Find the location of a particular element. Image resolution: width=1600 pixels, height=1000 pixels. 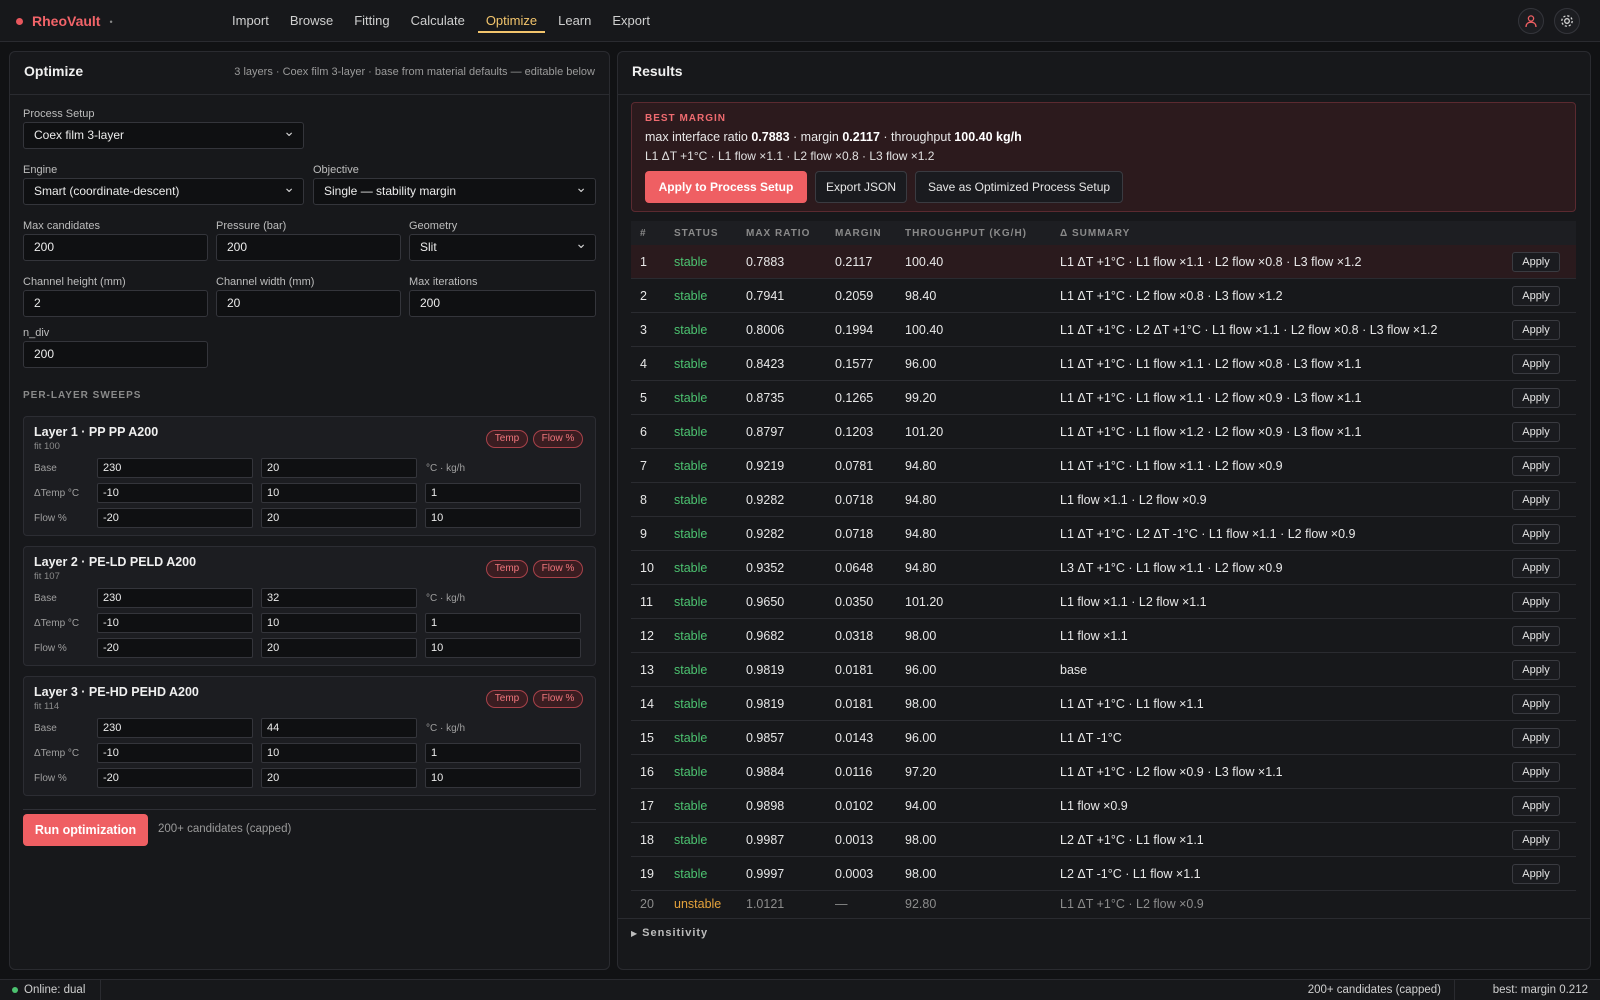

sensitivity-section: ▶ Sensitivity is located at coordinates (1104, 933).